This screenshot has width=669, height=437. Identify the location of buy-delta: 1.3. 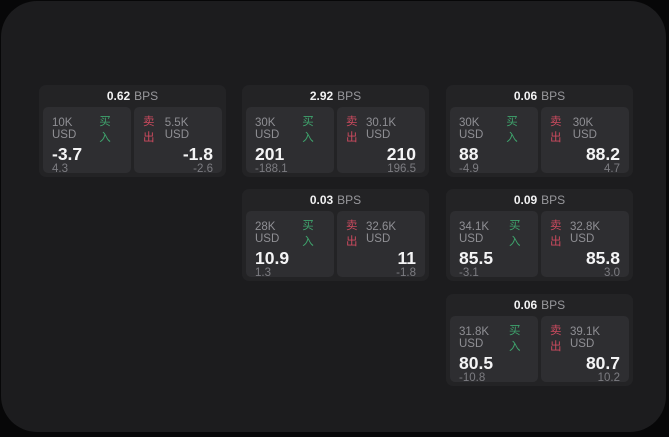
(263, 273).